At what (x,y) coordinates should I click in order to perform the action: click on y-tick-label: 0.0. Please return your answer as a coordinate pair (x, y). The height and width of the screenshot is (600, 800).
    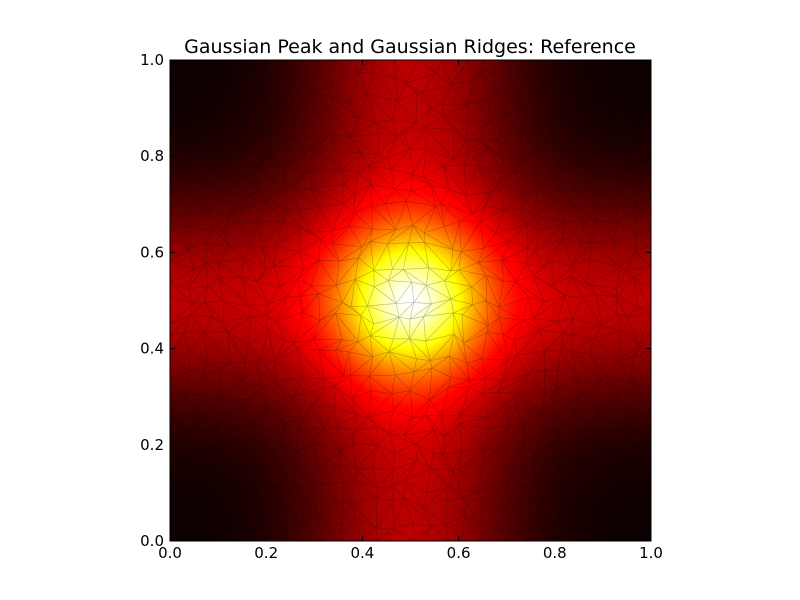
    Looking at the image, I should click on (152, 541).